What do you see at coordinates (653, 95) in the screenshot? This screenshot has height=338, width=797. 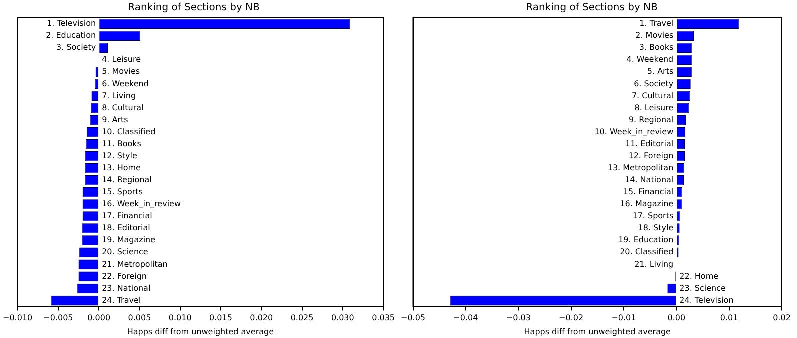 I see `y-tick-label: 7. Cultural` at bounding box center [653, 95].